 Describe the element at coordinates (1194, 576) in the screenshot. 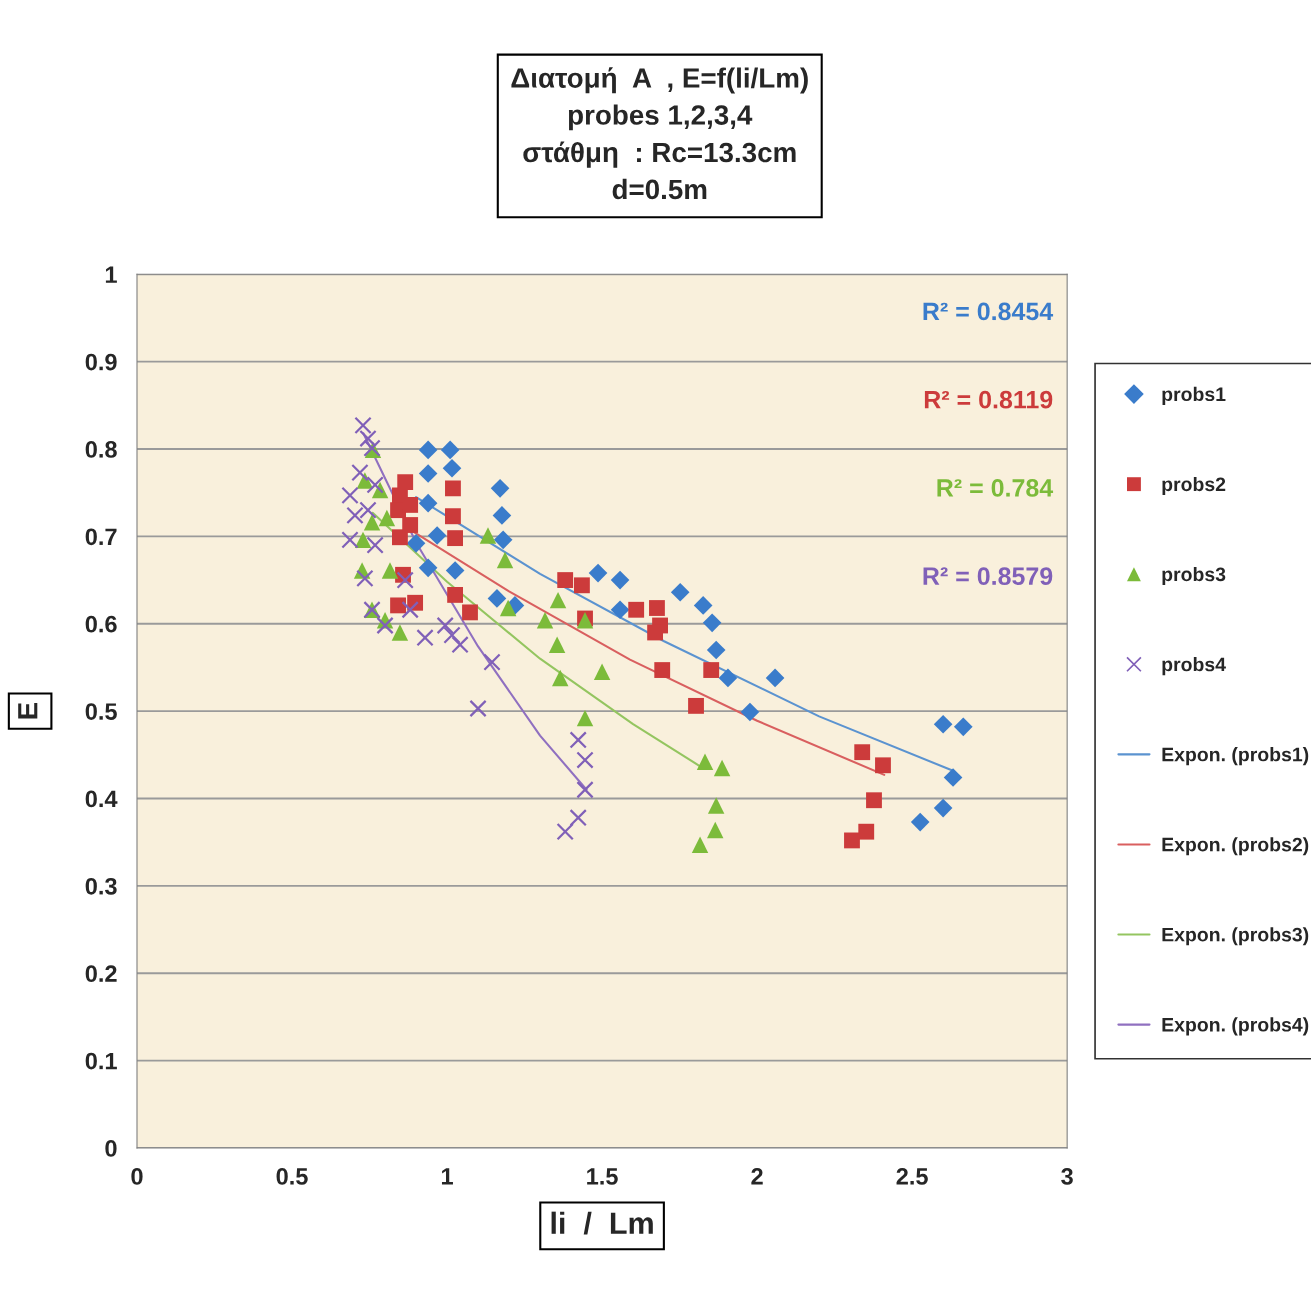

I see `legend-label: probs3` at that location.